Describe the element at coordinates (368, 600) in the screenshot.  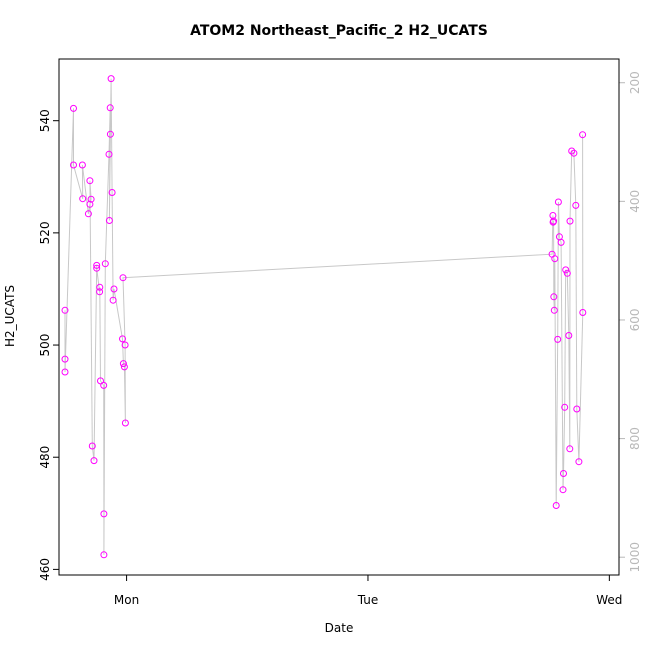
I see `x-tick-label: Tue` at that location.